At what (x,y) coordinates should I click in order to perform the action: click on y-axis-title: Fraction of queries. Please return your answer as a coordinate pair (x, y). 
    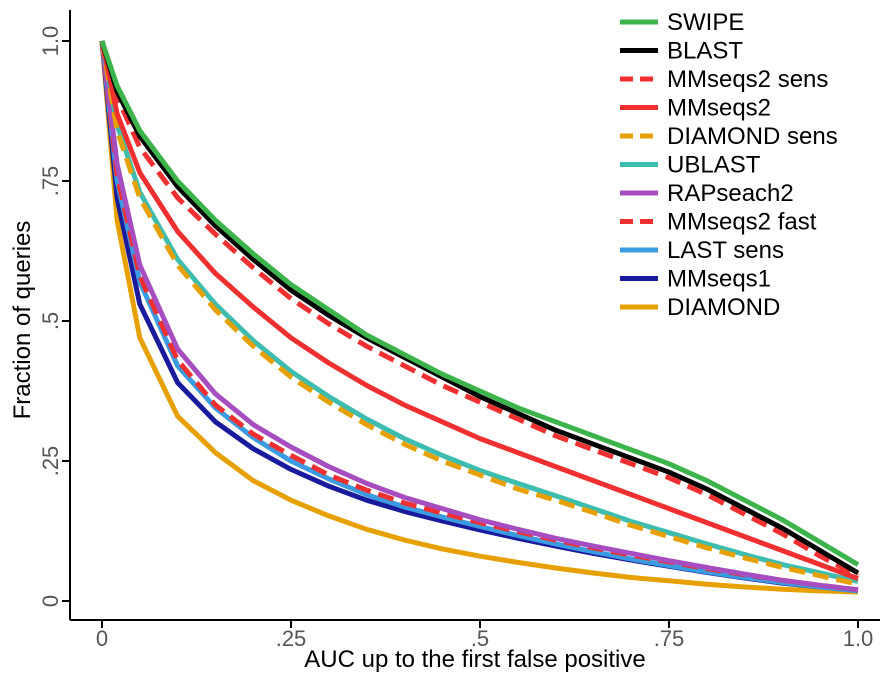
    Looking at the image, I should click on (22, 320).